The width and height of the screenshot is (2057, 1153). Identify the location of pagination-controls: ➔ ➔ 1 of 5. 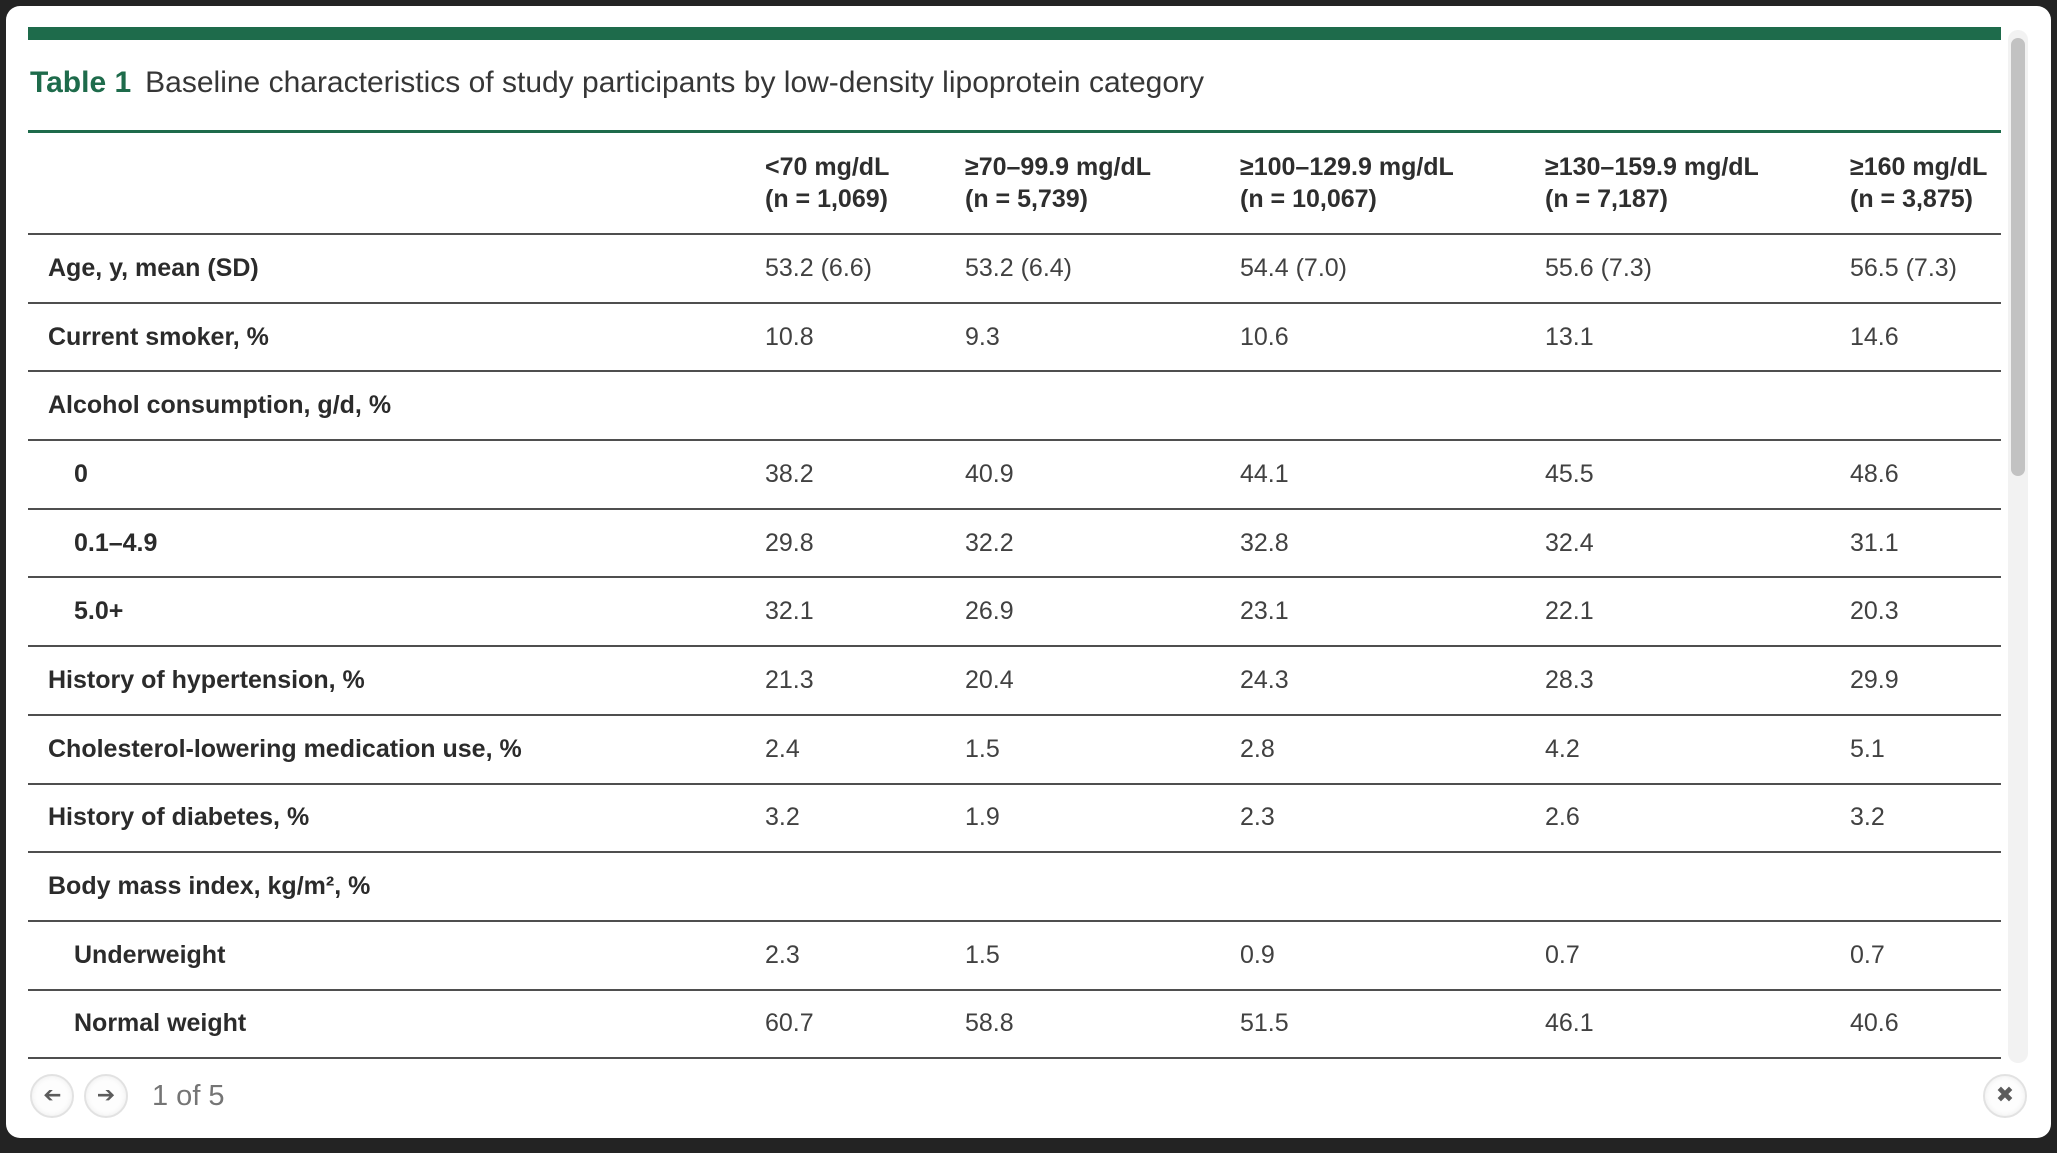
(127, 1096).